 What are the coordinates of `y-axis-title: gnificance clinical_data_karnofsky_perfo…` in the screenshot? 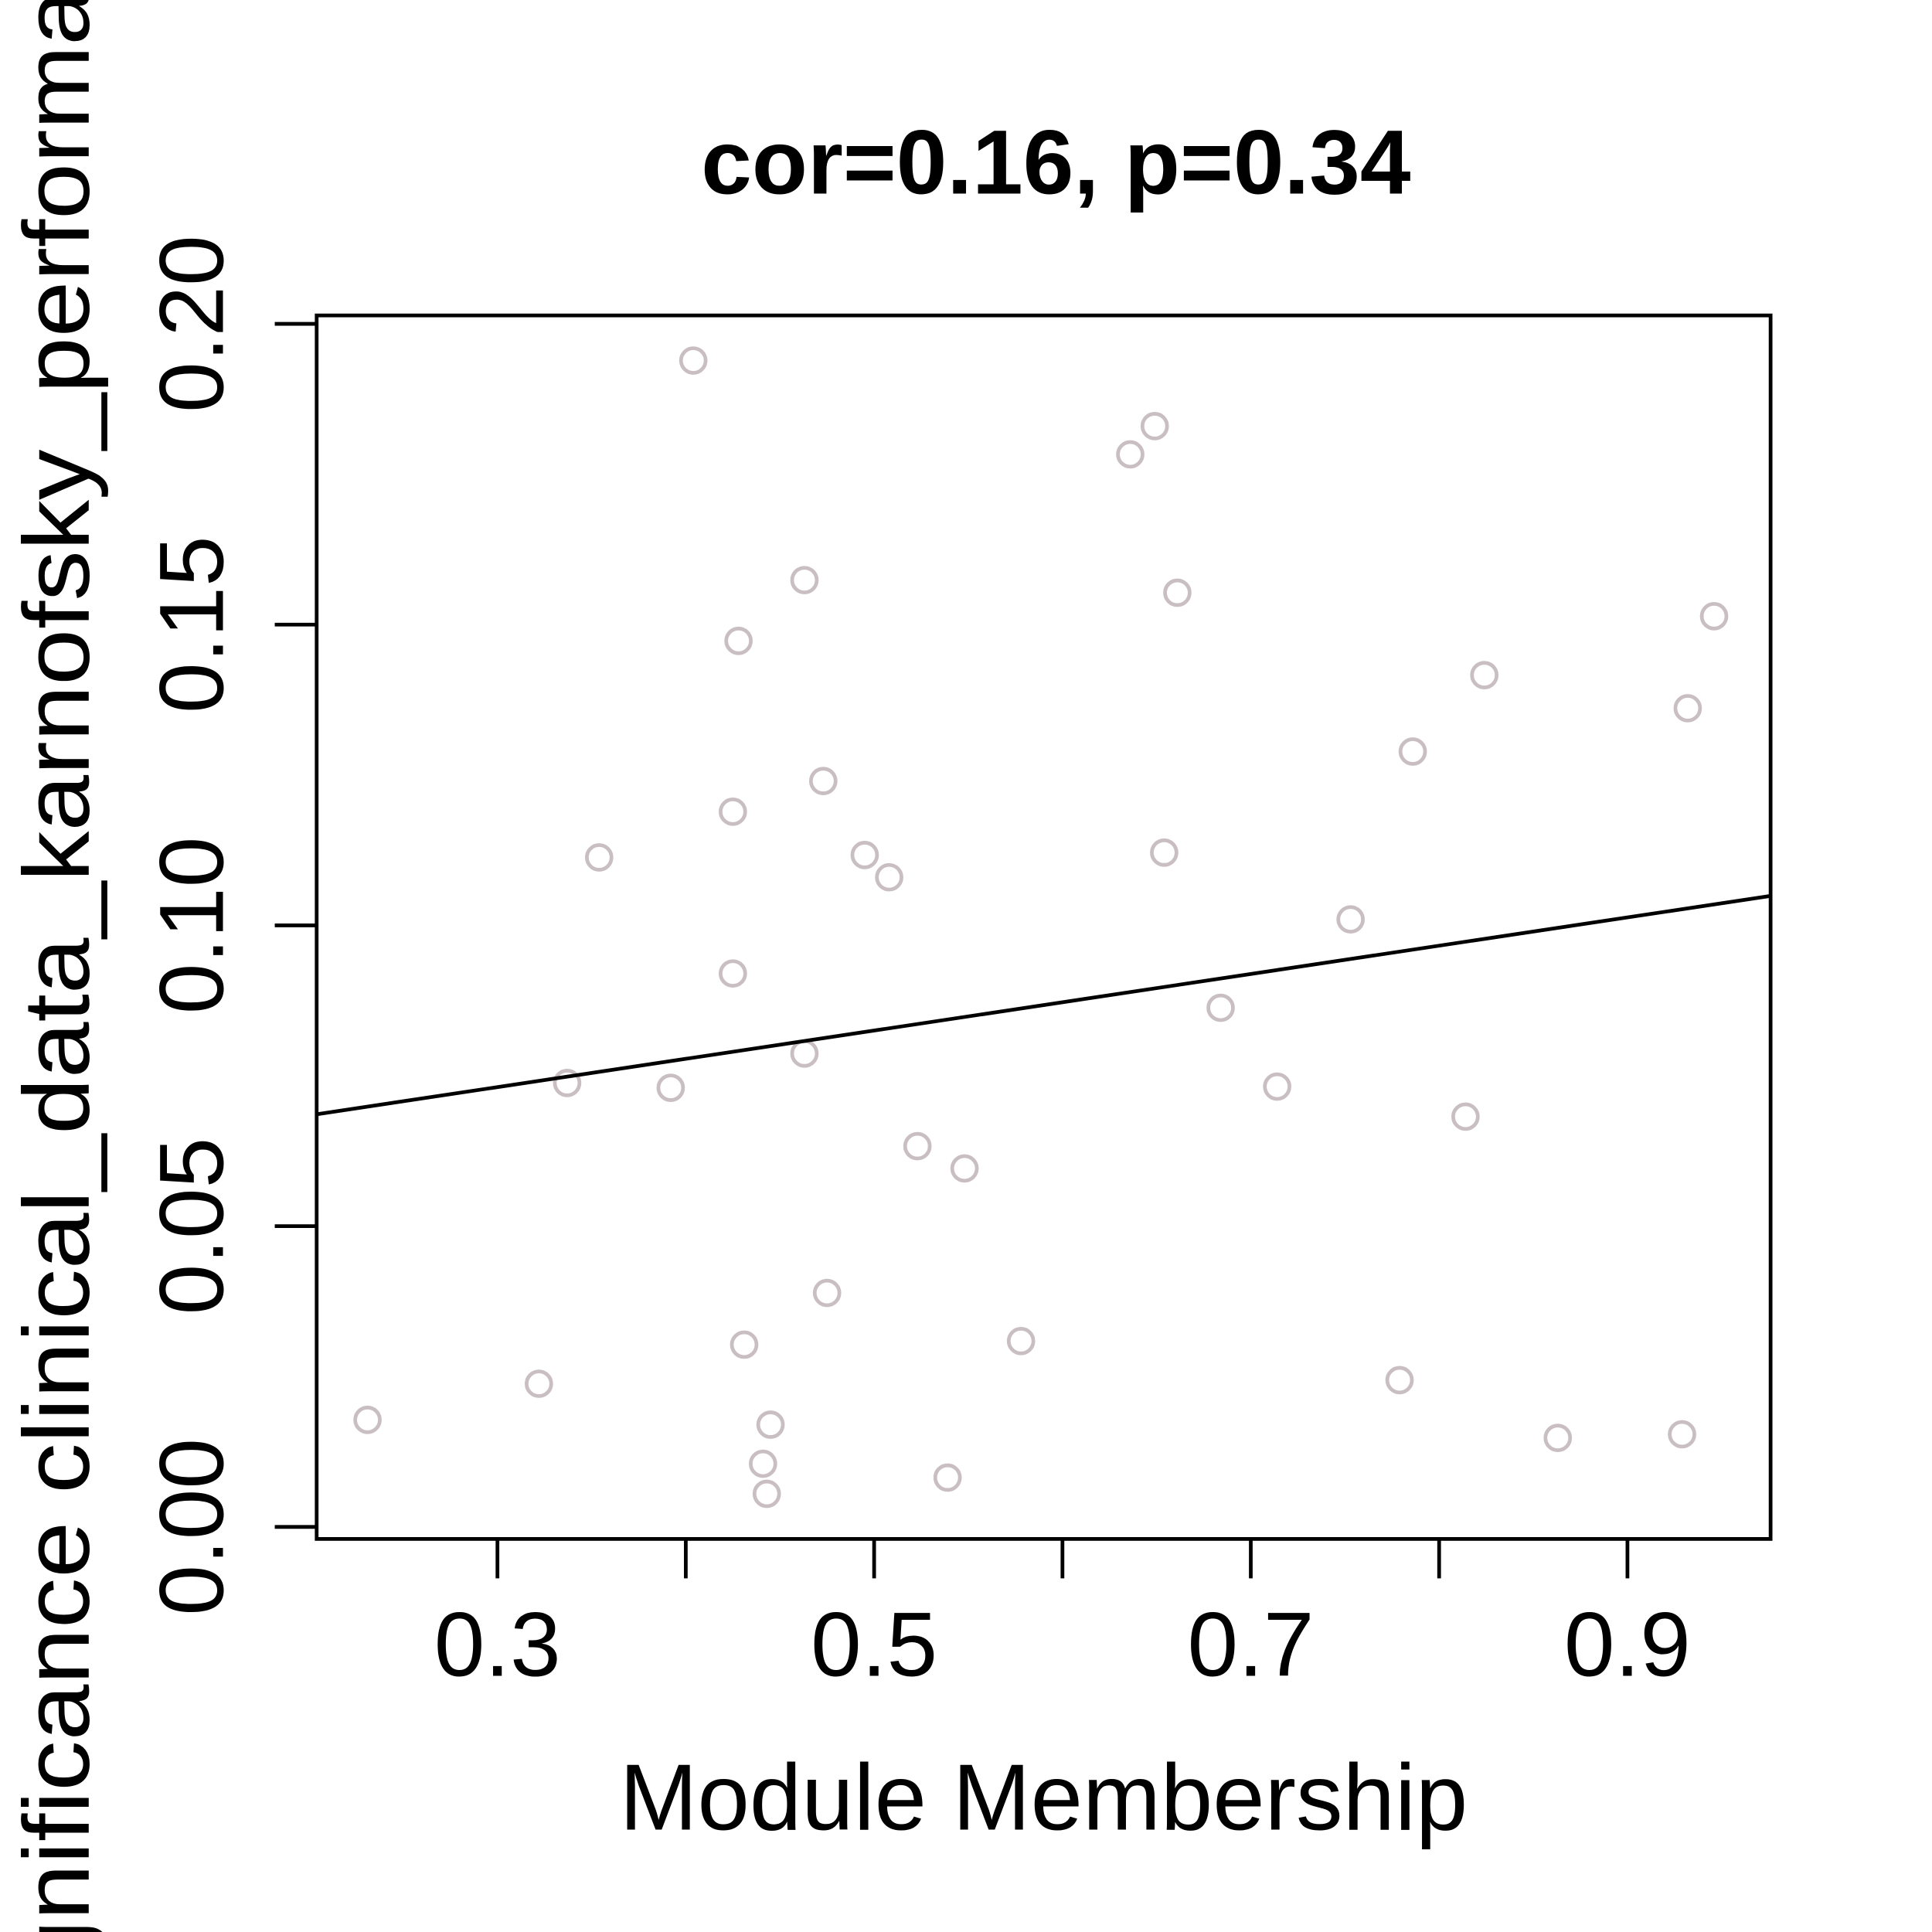 It's located at (57, 966).